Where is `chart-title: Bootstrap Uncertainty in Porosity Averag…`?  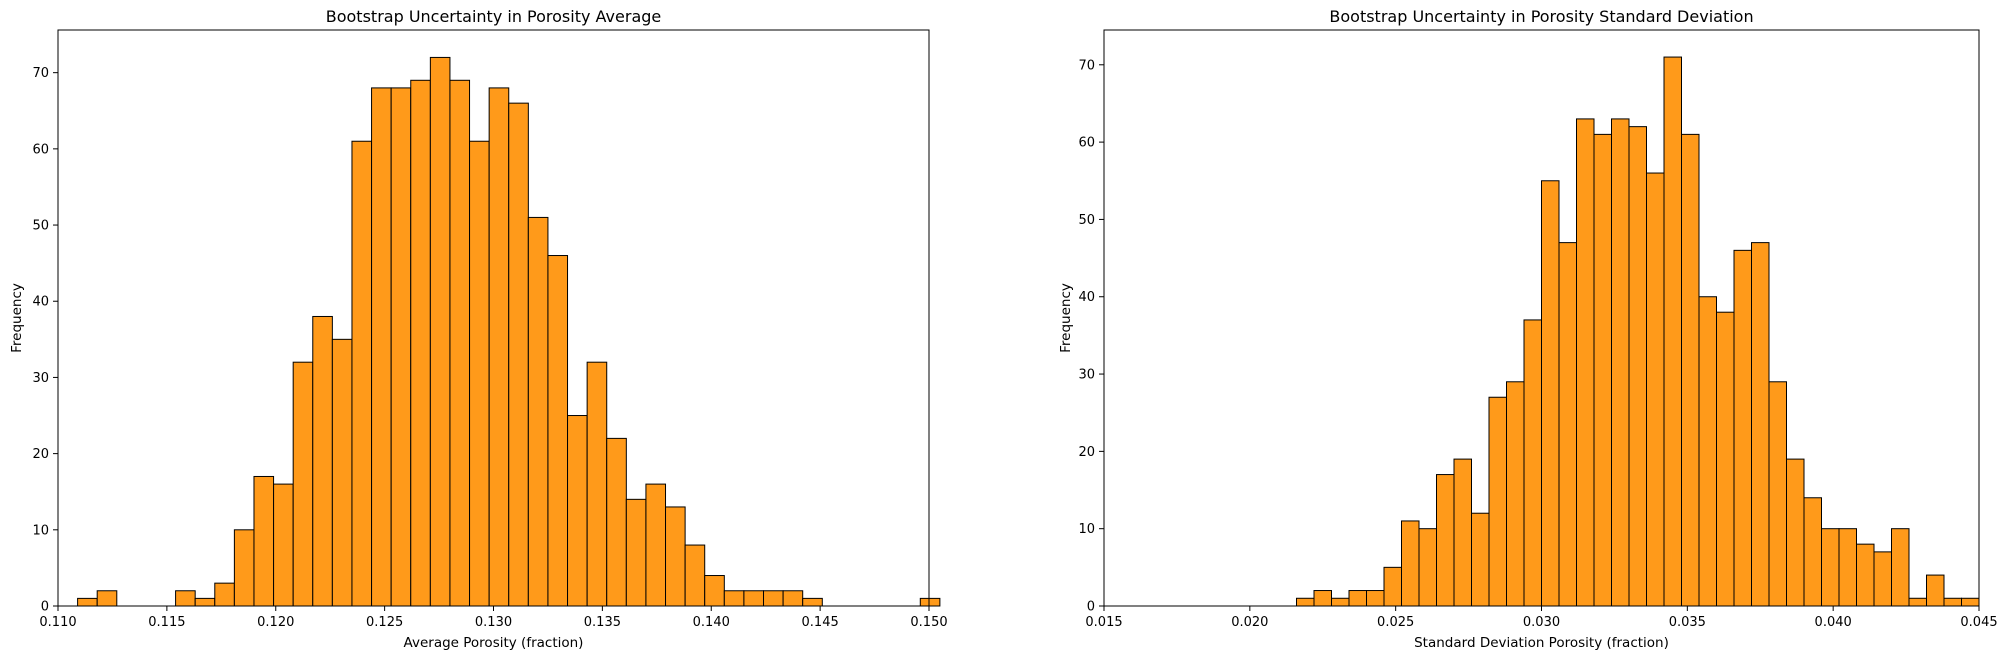 chart-title: Bootstrap Uncertainty in Porosity Averag… is located at coordinates (494, 16).